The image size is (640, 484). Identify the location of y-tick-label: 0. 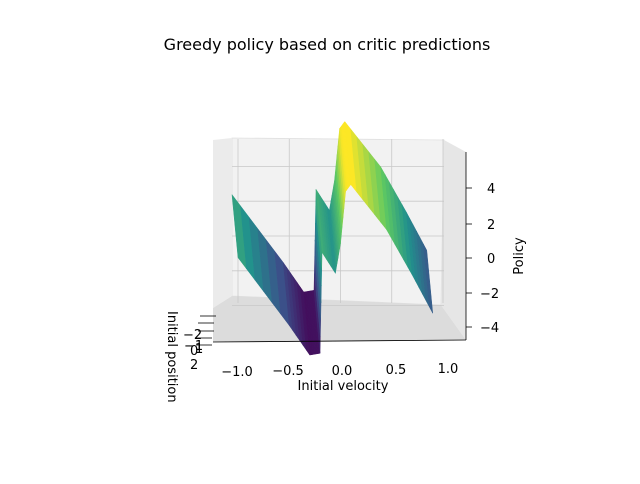
(194, 351).